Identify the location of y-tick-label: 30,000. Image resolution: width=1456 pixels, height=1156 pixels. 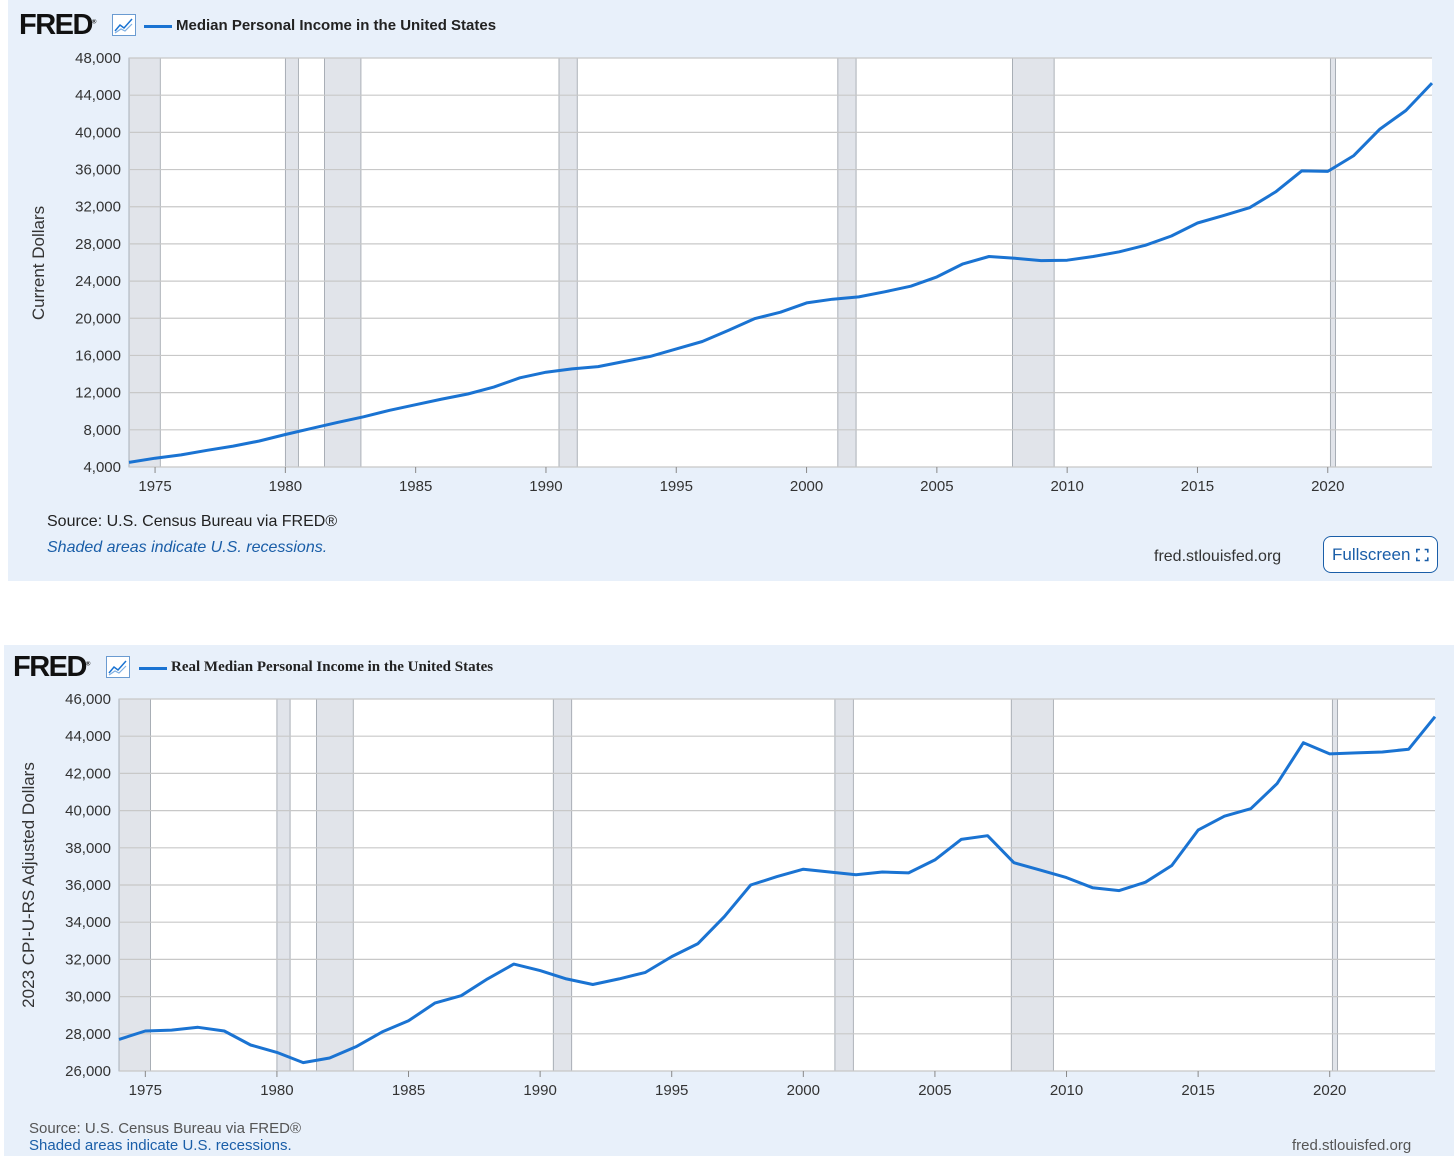
(88, 997).